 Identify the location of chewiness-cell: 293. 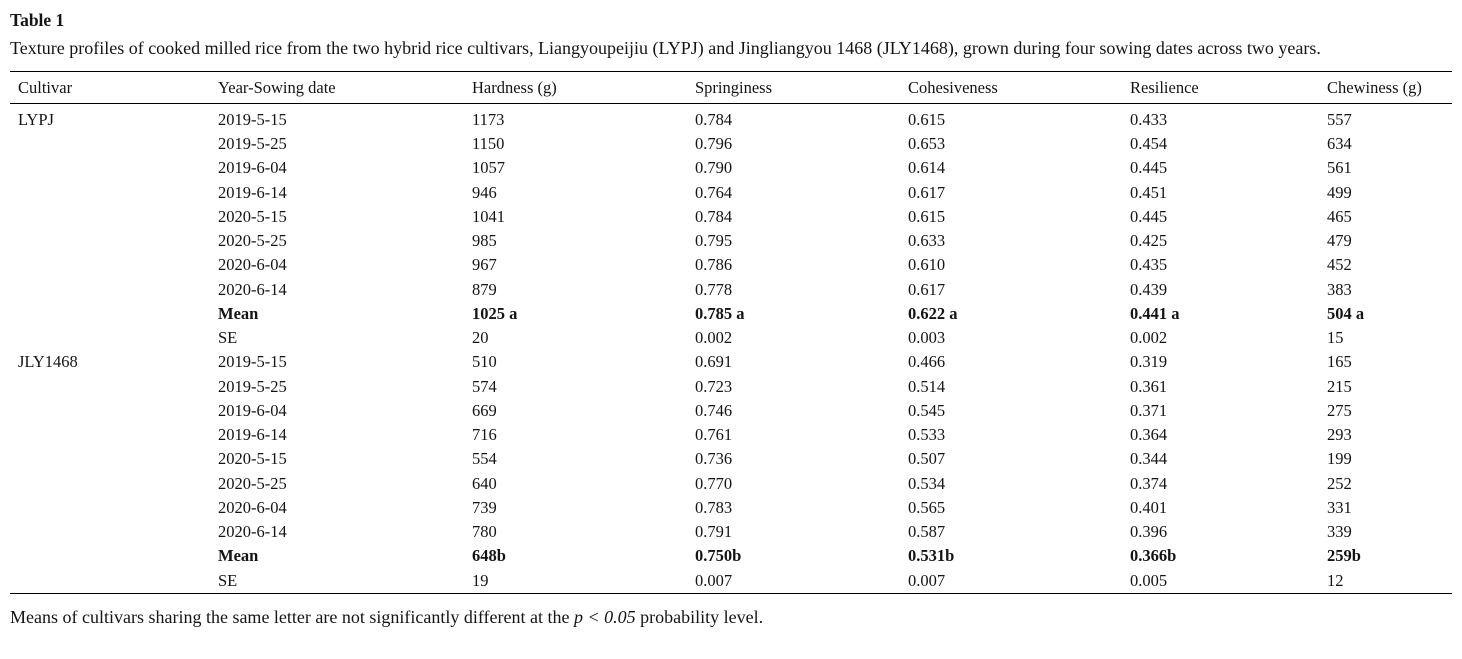
(1339, 435).